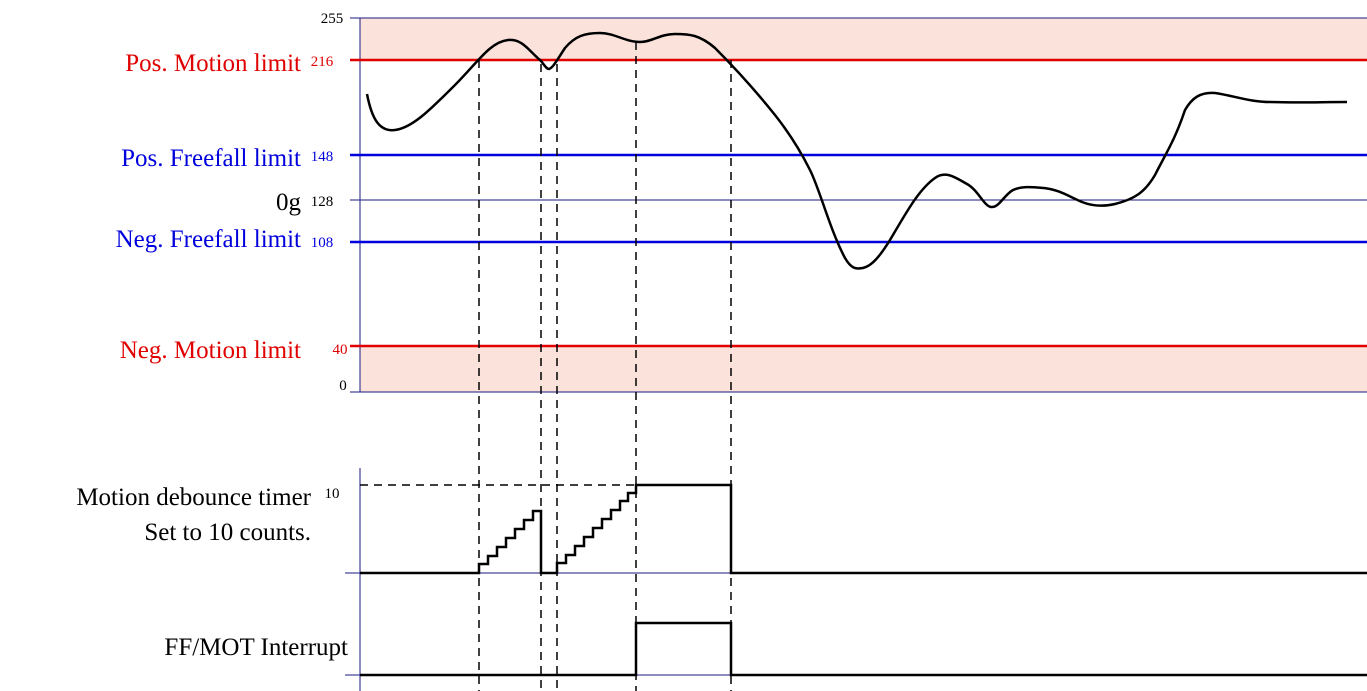 This screenshot has width=1367, height=691. Describe the element at coordinates (289, 202) in the screenshot. I see `zero-g-label: 0g` at that location.